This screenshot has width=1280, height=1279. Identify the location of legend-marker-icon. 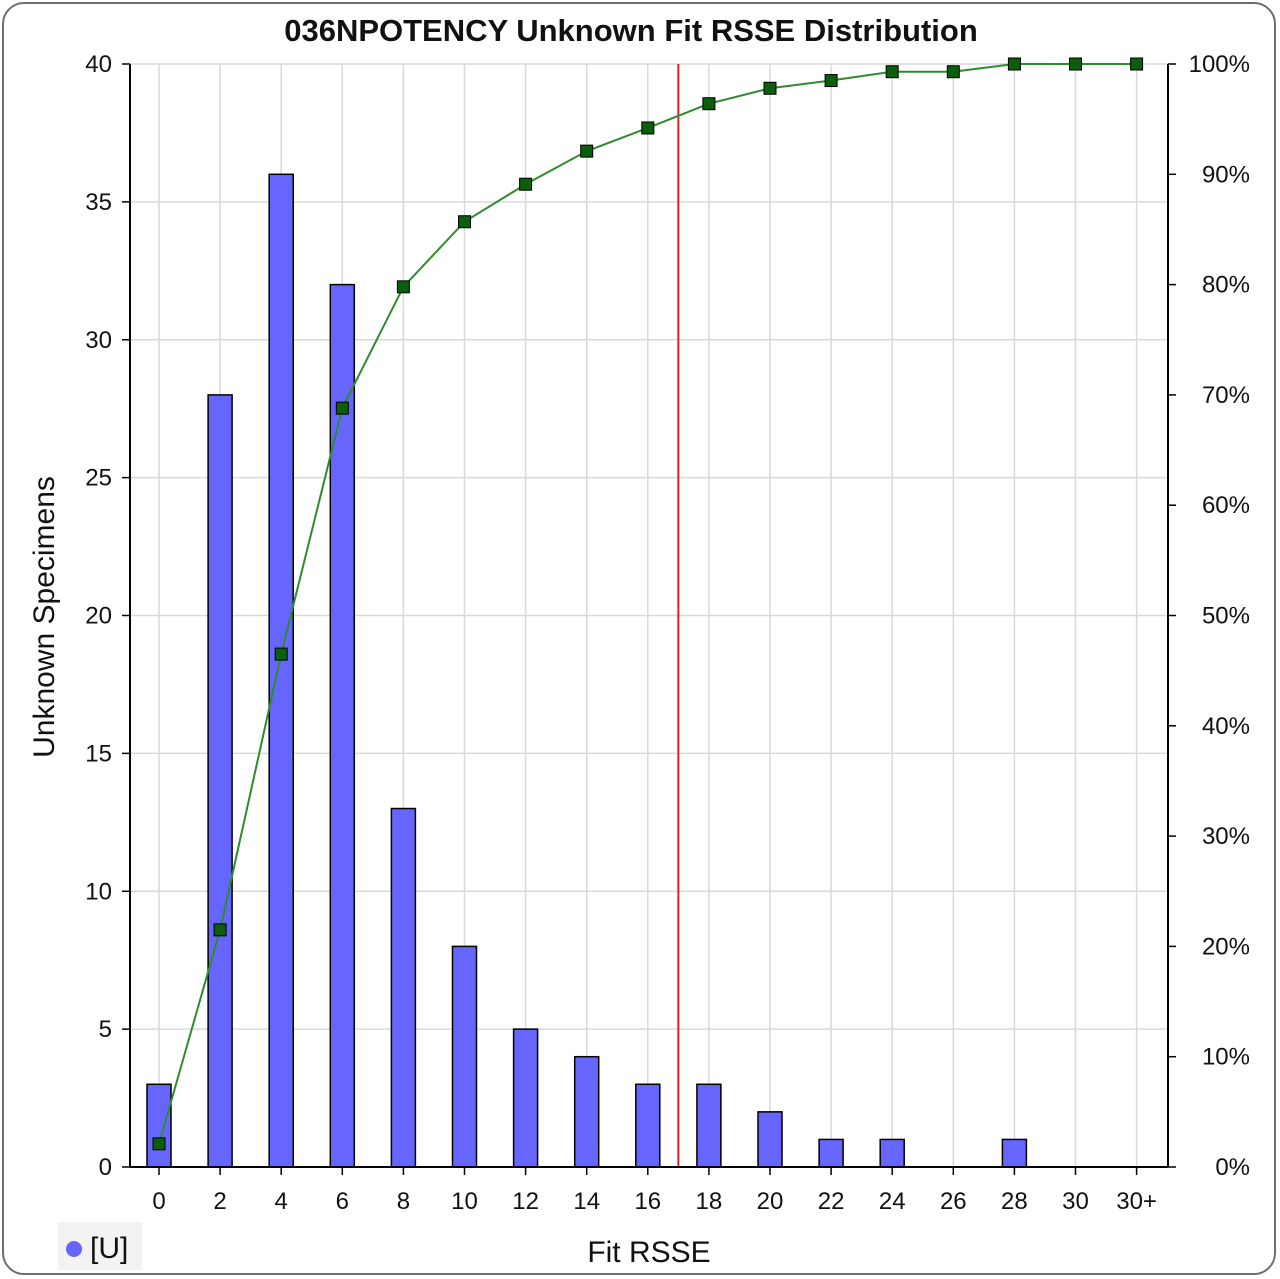
(74, 1249).